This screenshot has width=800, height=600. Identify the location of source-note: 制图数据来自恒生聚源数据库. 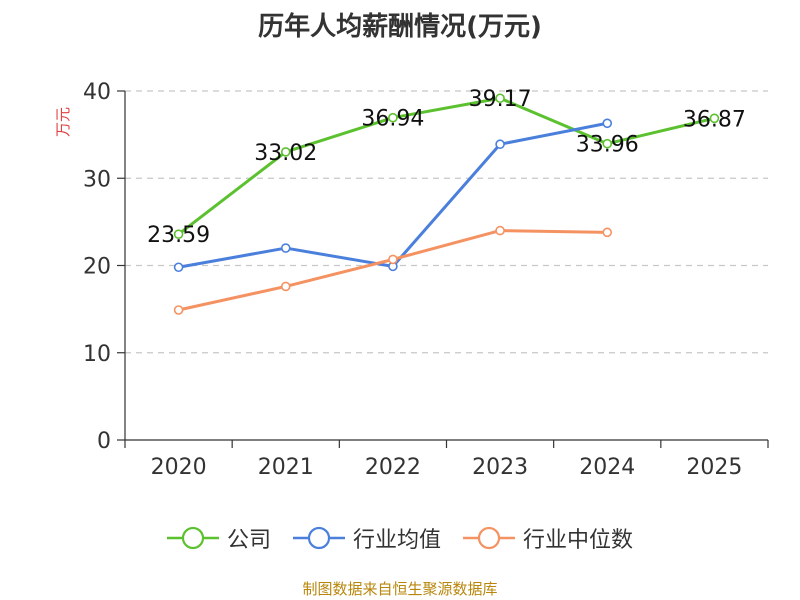
(400, 589).